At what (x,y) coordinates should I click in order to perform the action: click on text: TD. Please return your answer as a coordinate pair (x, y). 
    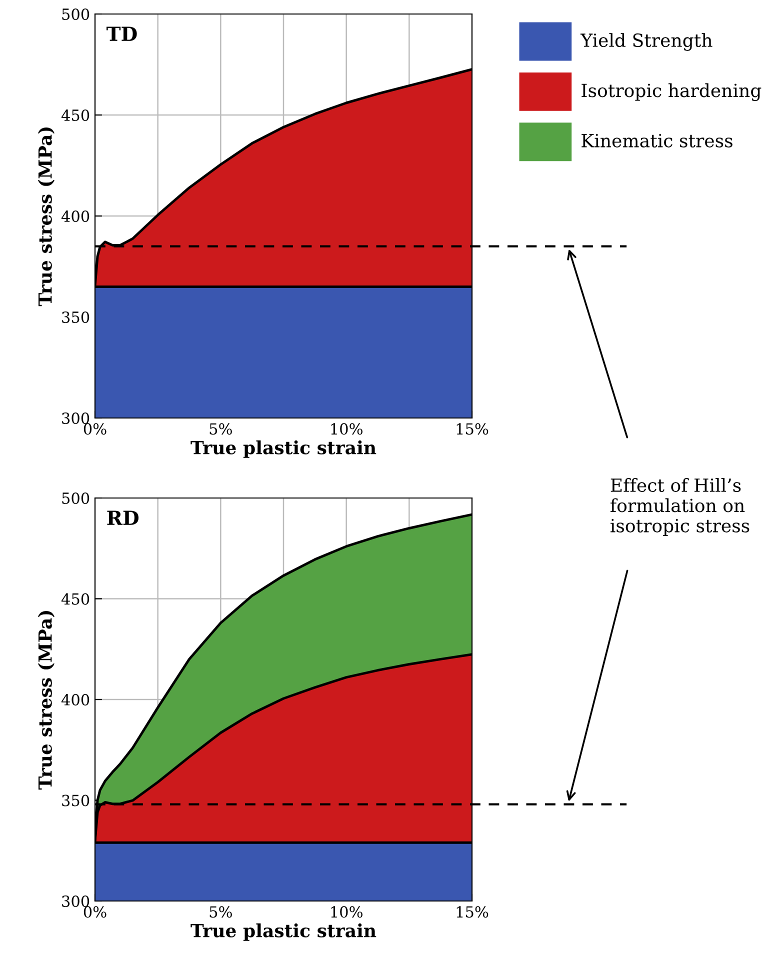
    Looking at the image, I should click on (121, 33).